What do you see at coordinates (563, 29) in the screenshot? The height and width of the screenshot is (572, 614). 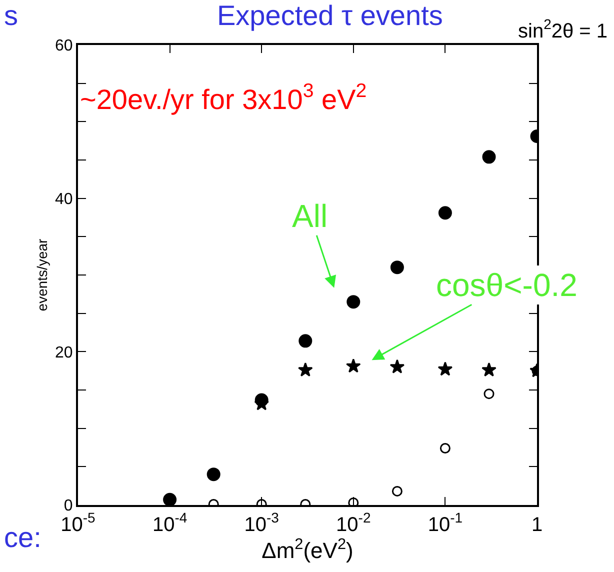 I see `chart-subtitle: sin$^{2}$2θ = 1` at bounding box center [563, 29].